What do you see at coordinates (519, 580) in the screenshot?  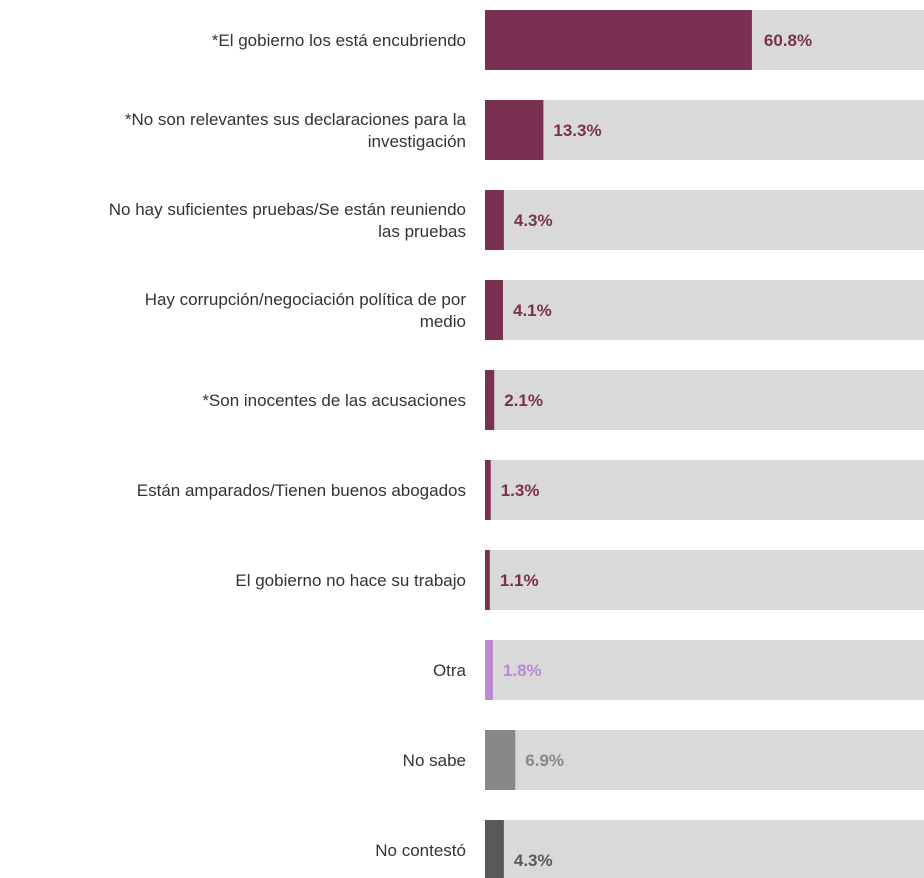 I see `value-label: 1.1%` at bounding box center [519, 580].